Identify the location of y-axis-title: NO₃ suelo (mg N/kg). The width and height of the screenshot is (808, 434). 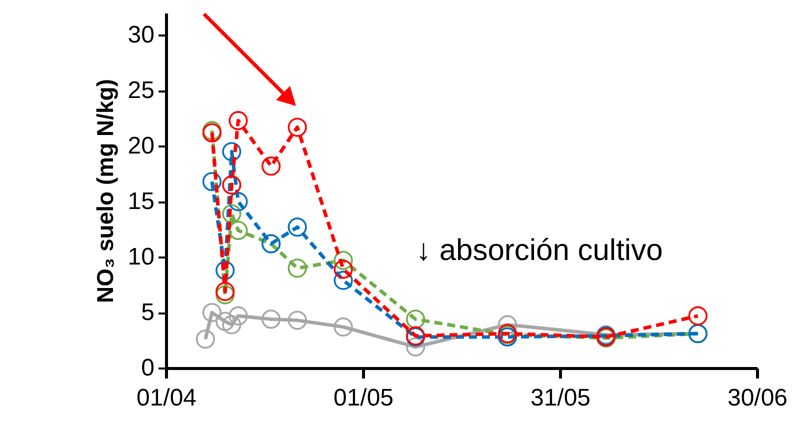
(105, 191).